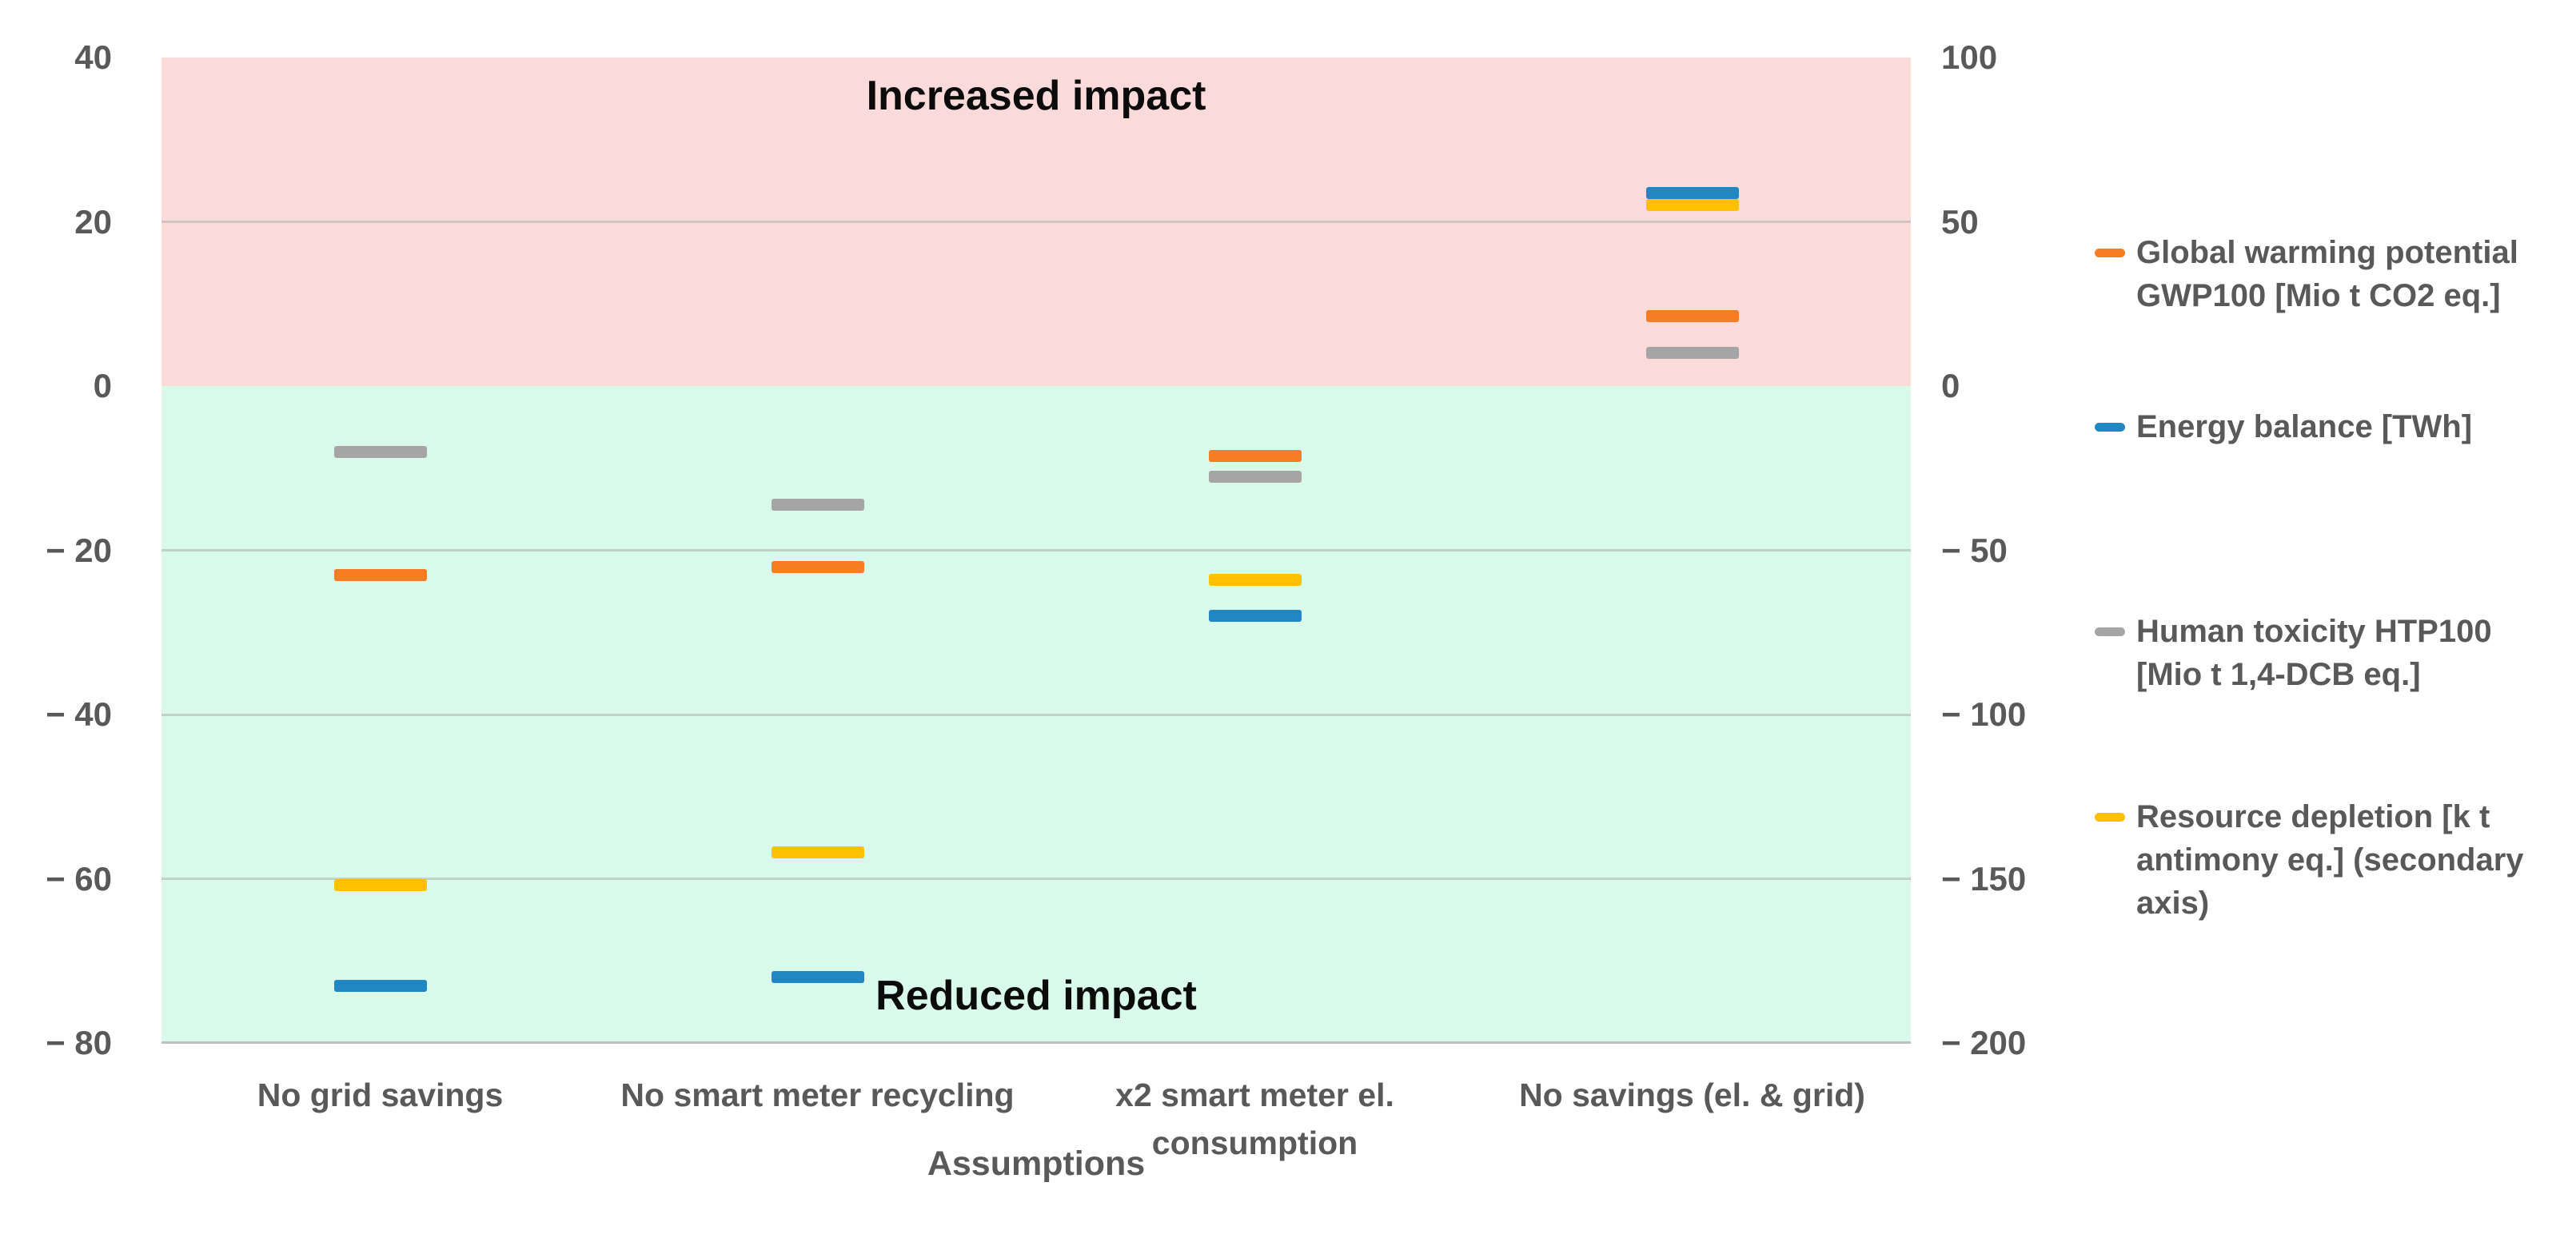 Image resolution: width=2576 pixels, height=1250 pixels. I want to click on marker-human-toxicity-cat2, so click(817, 506).